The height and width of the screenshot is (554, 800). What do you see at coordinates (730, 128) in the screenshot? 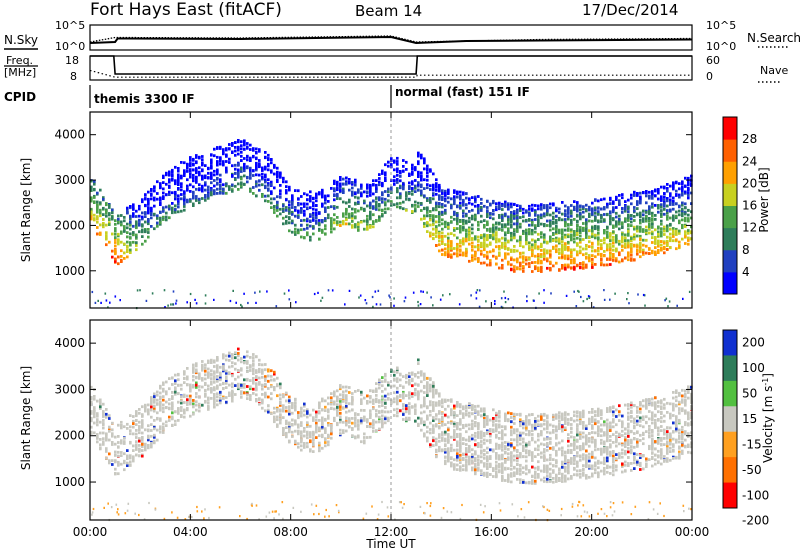
I see `power-colorbar-segment` at bounding box center [730, 128].